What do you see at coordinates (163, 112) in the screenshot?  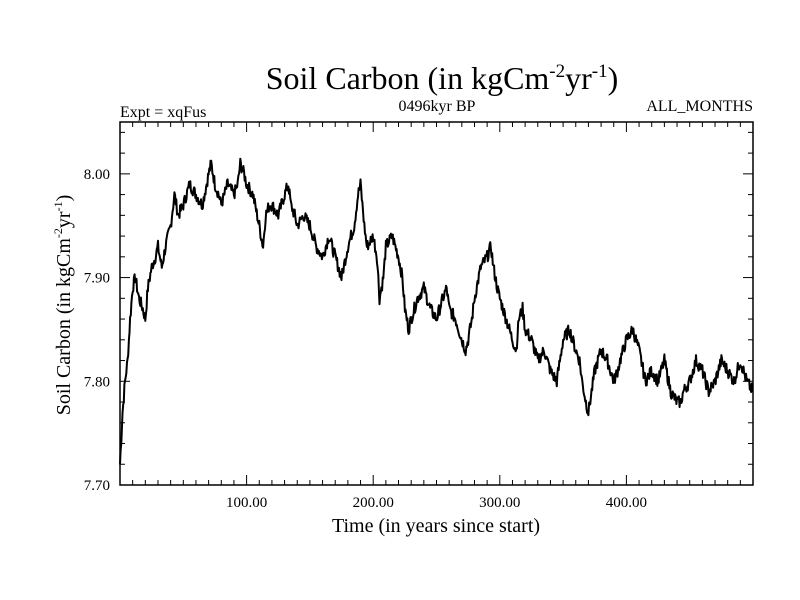 I see `subtitle-left: Expt = xqFus` at bounding box center [163, 112].